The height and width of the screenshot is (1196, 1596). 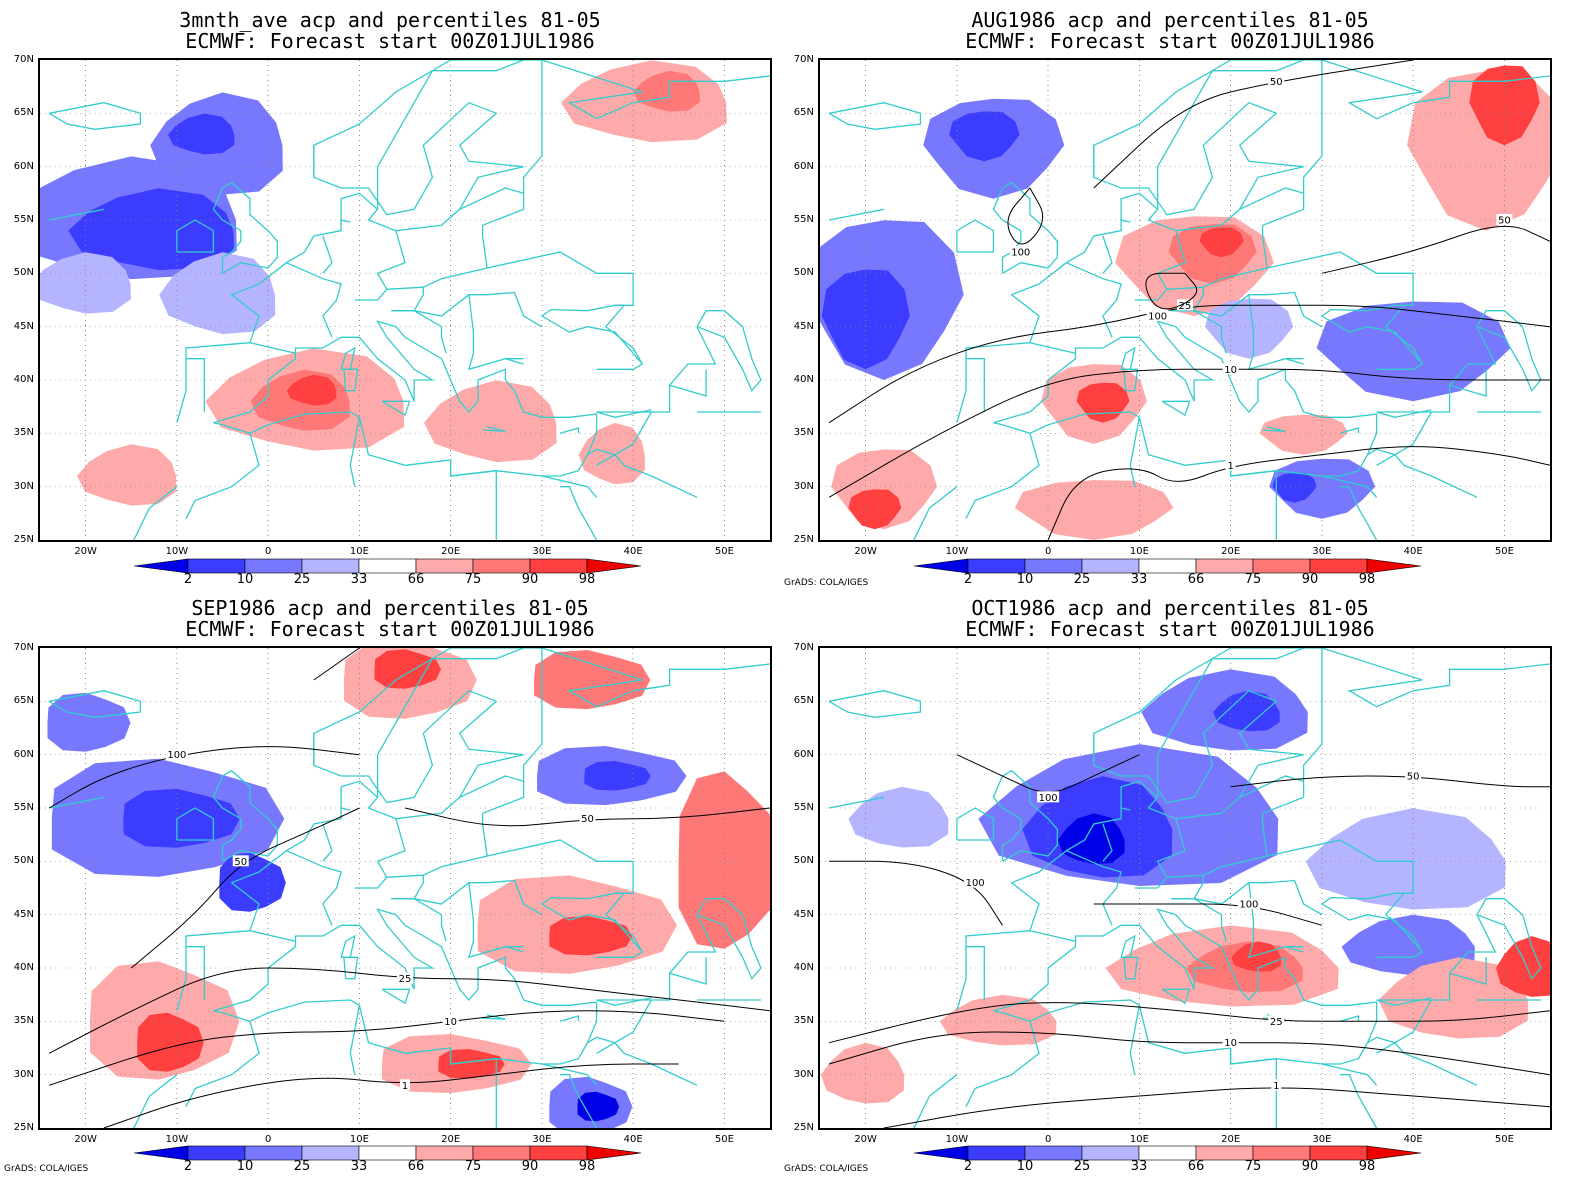 I want to click on colorbar-label: 10, so click(x=1025, y=1166).